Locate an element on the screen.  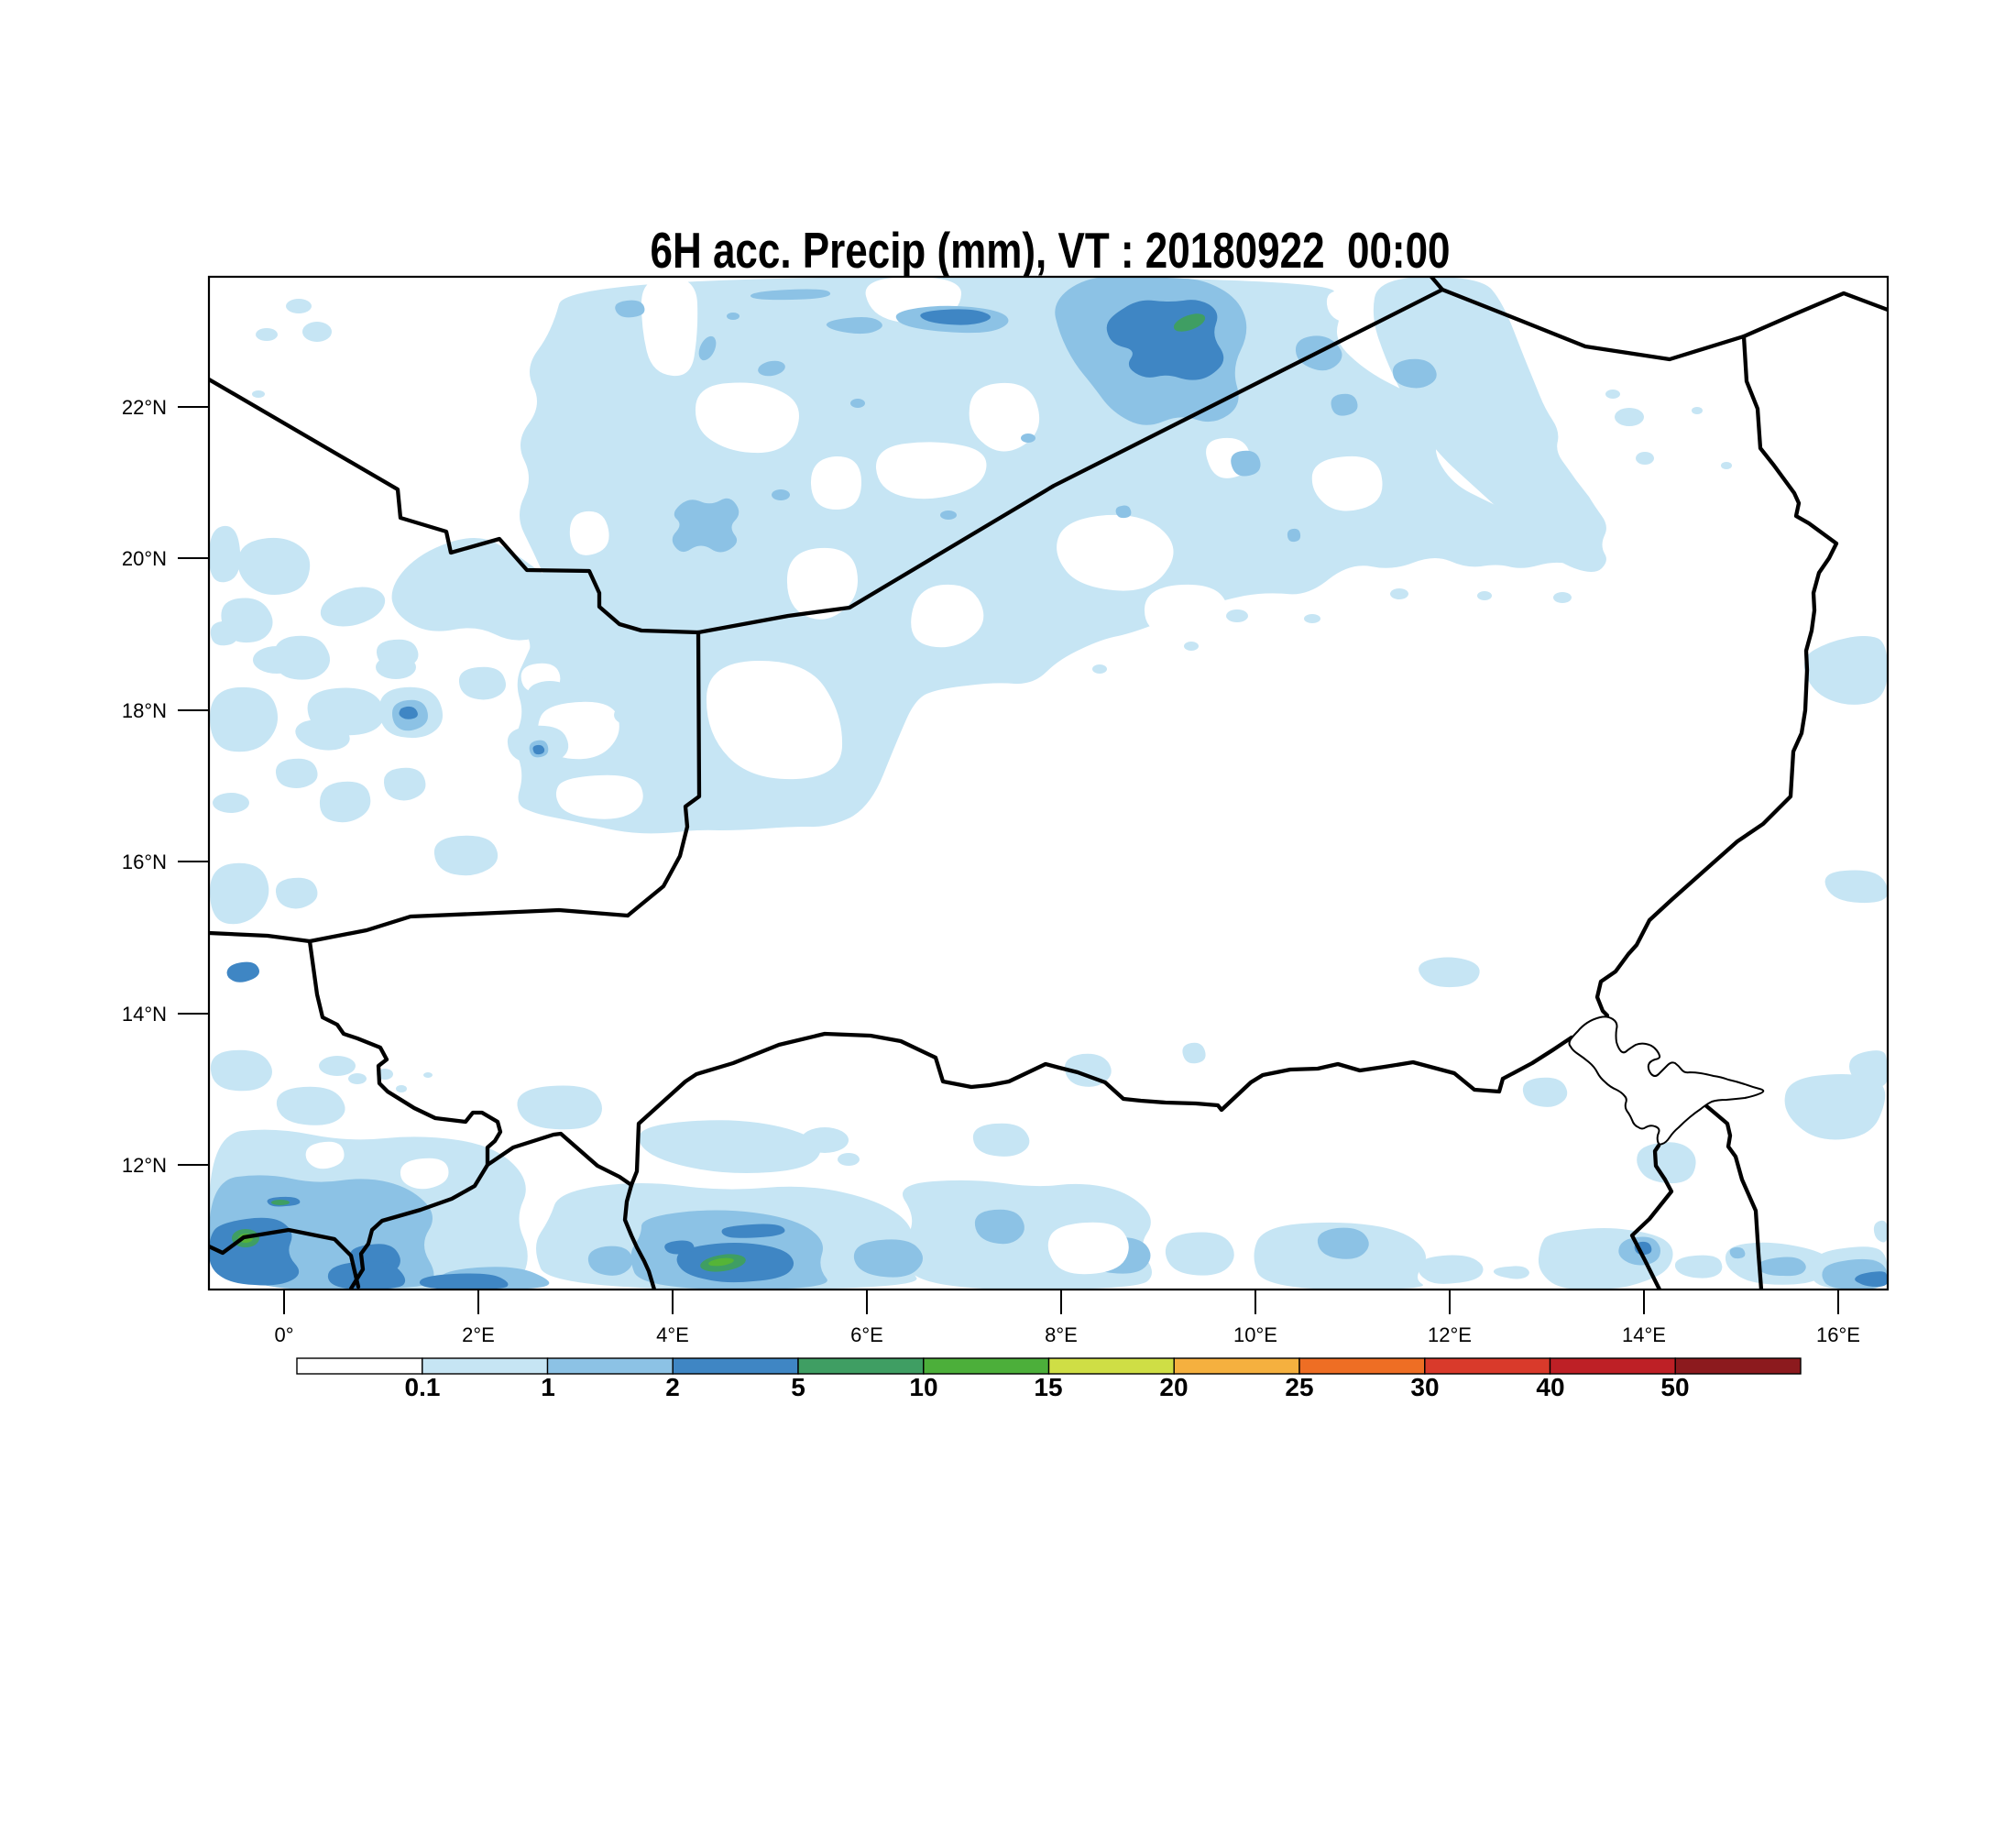
svg-text: 2 is located at coordinates (672, 1387).